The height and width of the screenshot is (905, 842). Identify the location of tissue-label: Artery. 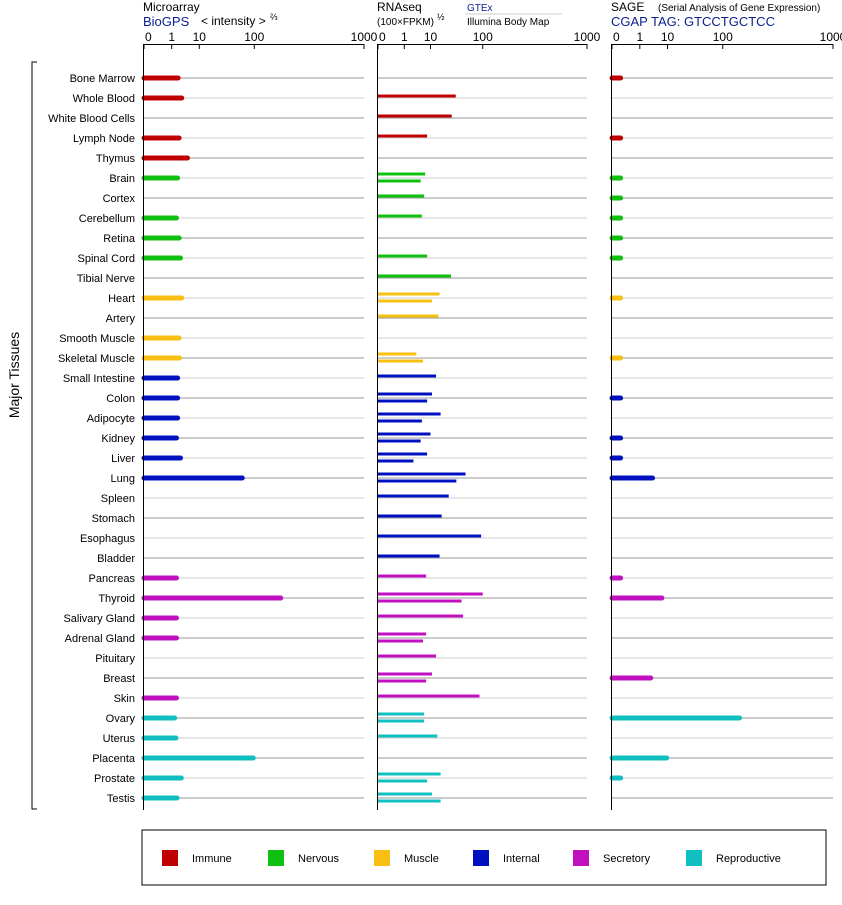
(121, 319).